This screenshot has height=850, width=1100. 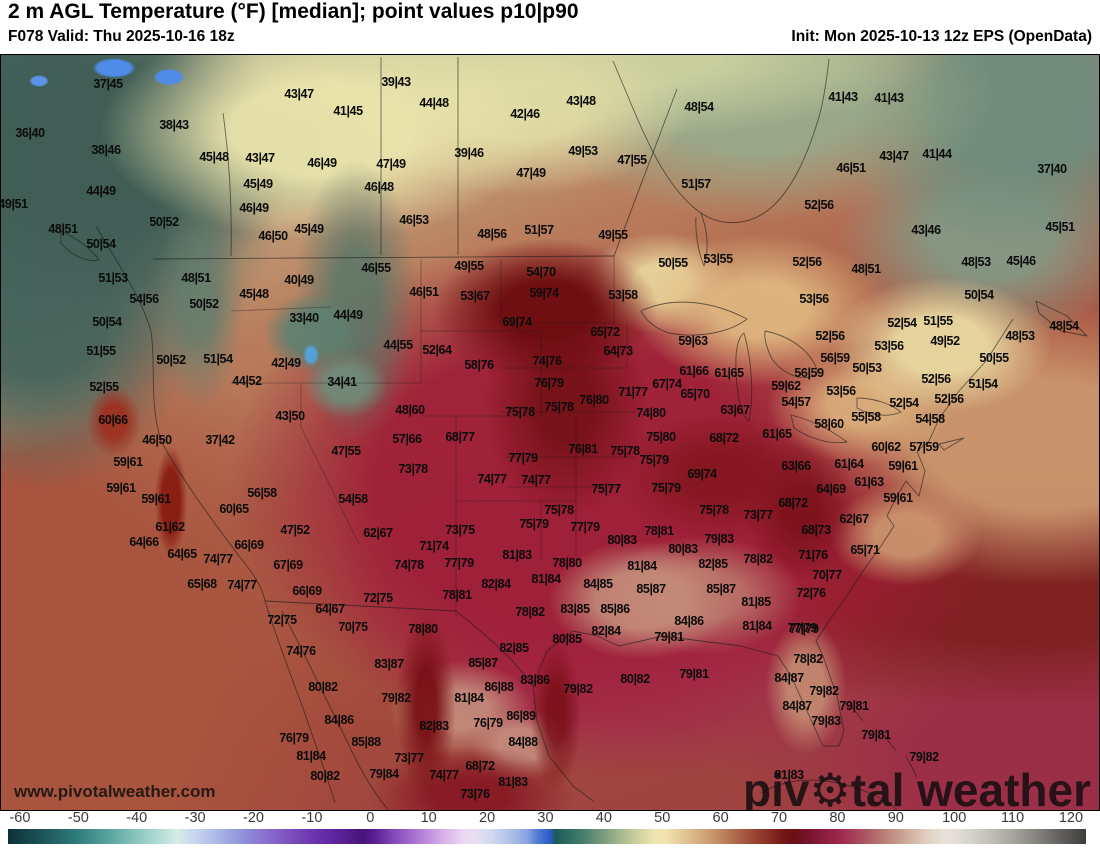 What do you see at coordinates (683, 548) in the screenshot?
I see `point-value: 80|83` at bounding box center [683, 548].